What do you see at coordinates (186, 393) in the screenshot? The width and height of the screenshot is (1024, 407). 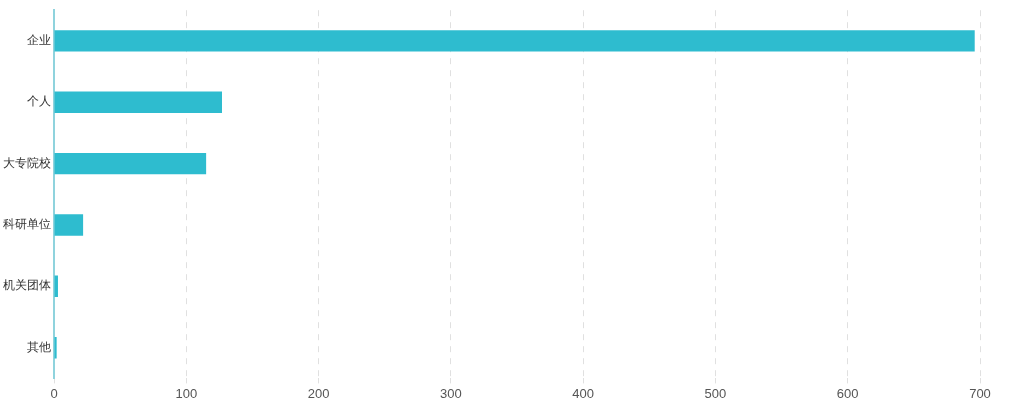 I see `x-tick-label: 100` at bounding box center [186, 393].